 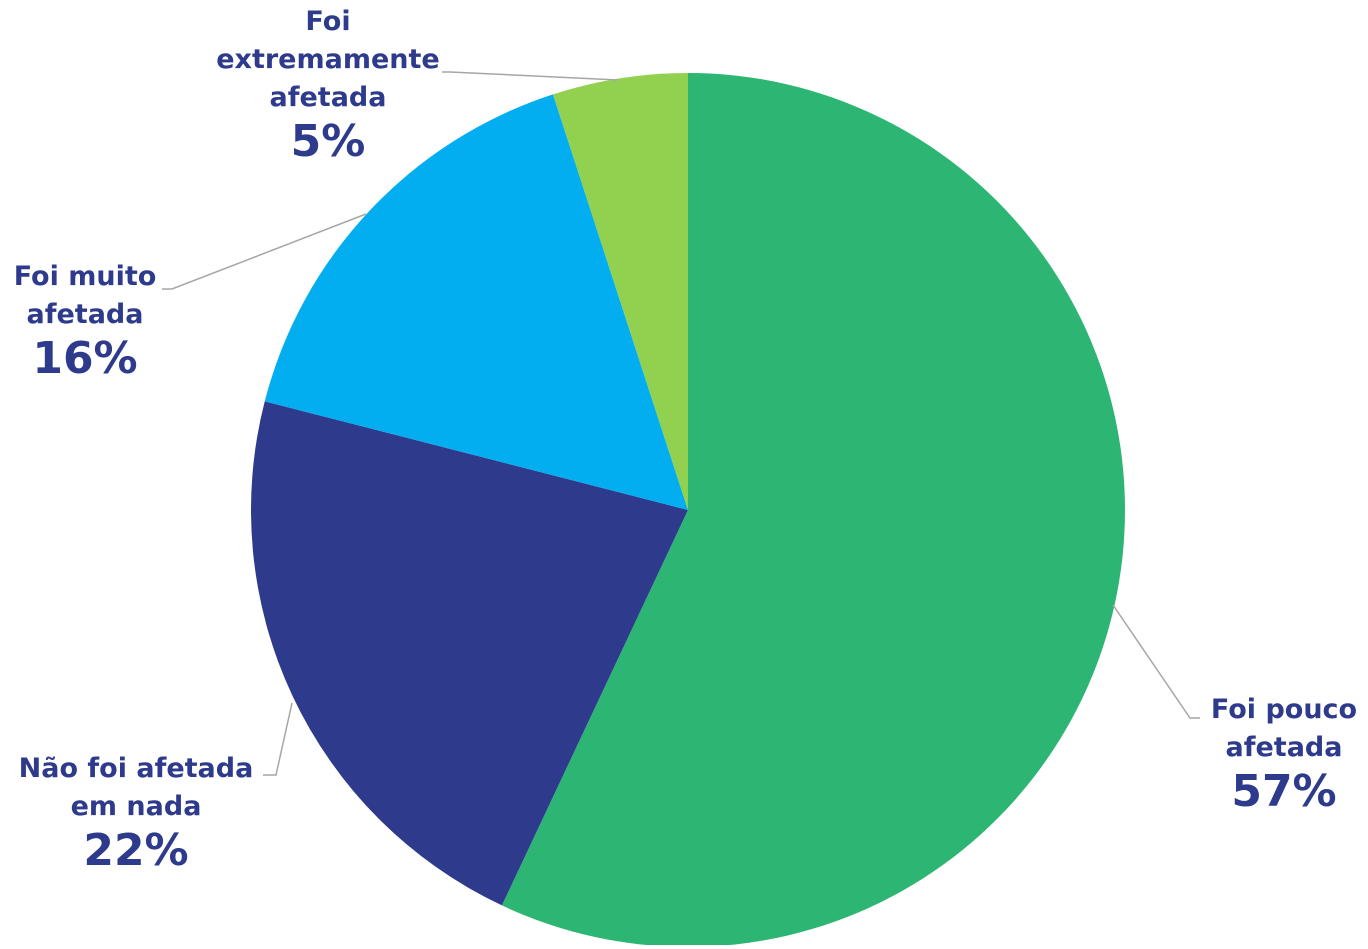 What do you see at coordinates (135, 850) in the screenshot?
I see `slice-label-value: 22%` at bounding box center [135, 850].